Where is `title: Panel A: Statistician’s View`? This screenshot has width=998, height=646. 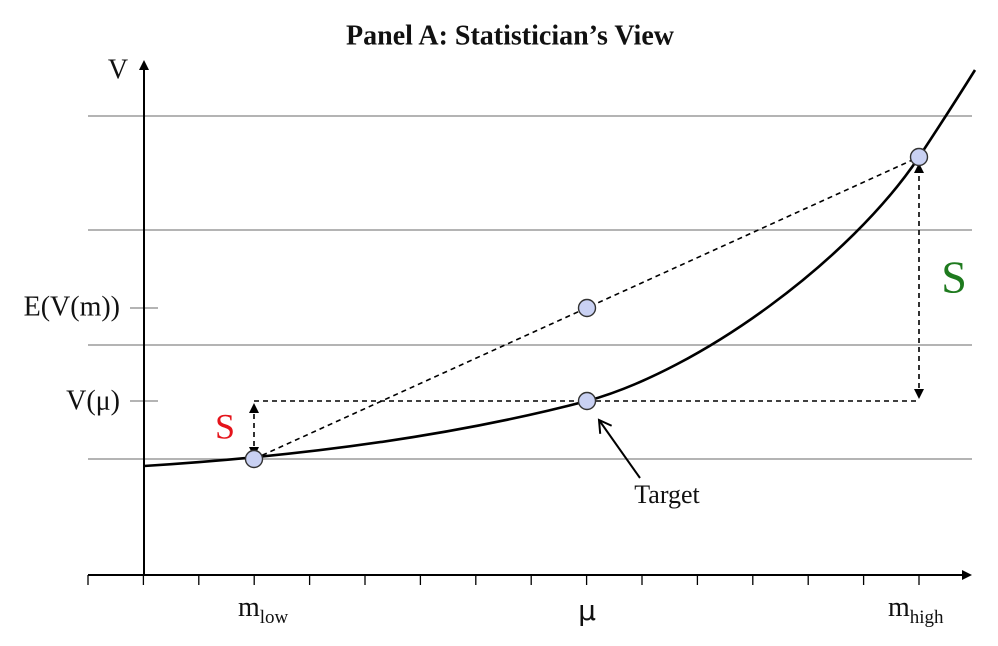 title: Panel A: Statistician’s View is located at coordinates (510, 35).